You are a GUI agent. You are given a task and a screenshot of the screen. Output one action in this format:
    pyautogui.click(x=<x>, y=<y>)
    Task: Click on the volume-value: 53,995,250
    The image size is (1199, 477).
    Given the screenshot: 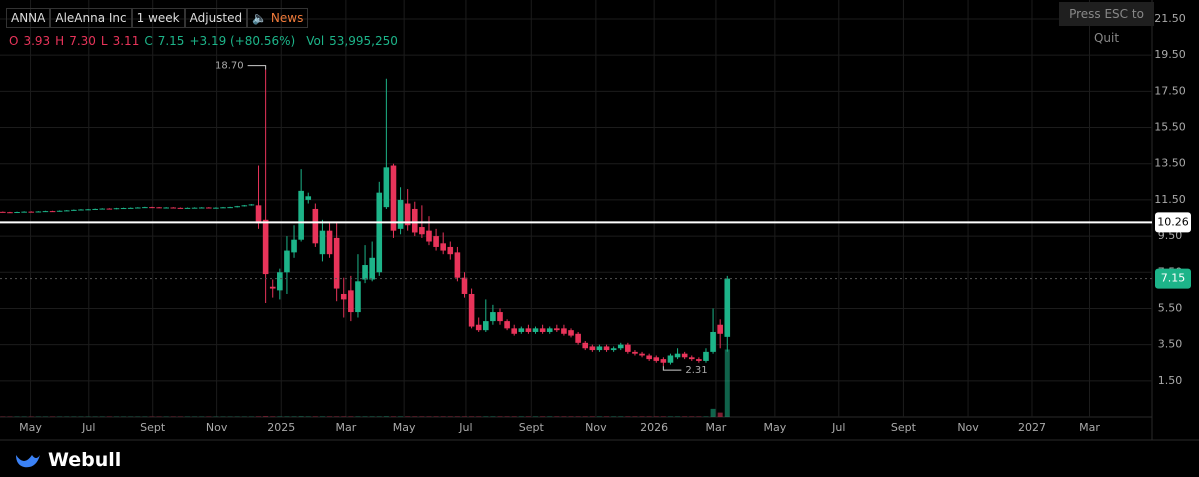 What is the action you would take?
    pyautogui.click(x=363, y=41)
    